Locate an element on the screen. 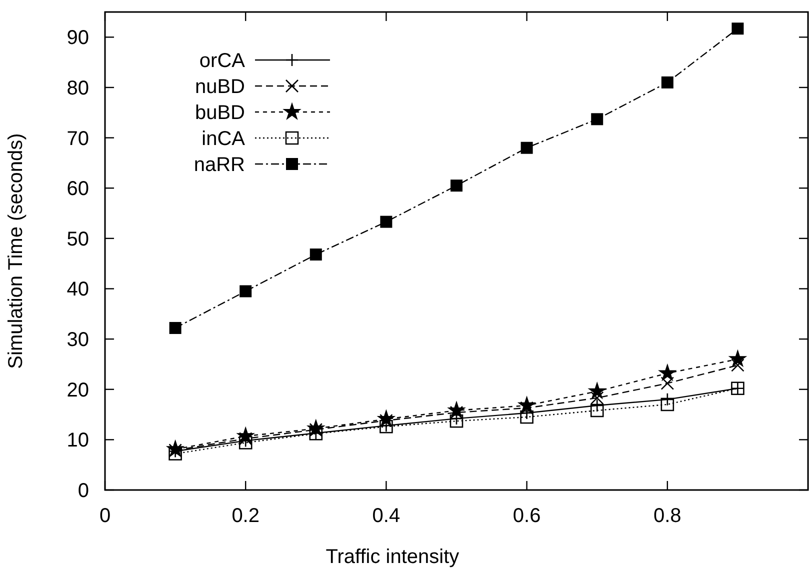 This screenshot has height=575, width=809. legend-label: buBD is located at coordinates (219, 113).